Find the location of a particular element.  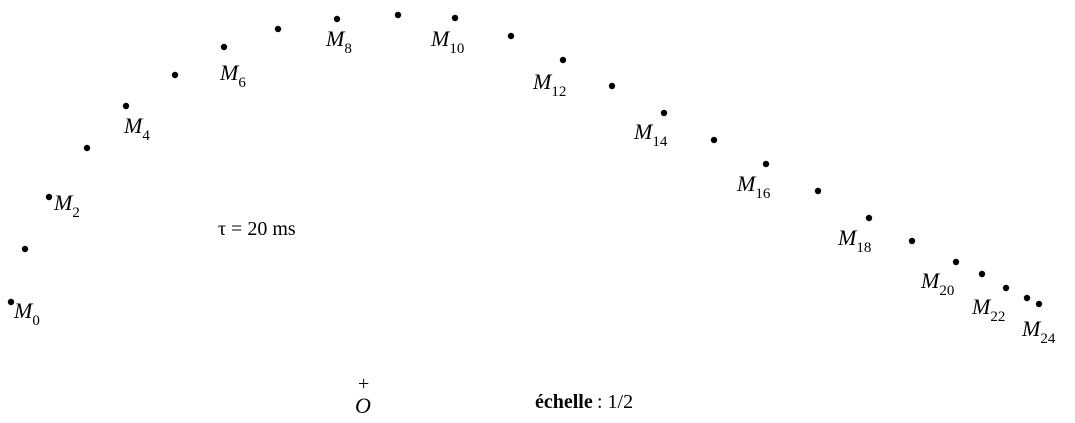

point-label: M22 is located at coordinates (988, 309).